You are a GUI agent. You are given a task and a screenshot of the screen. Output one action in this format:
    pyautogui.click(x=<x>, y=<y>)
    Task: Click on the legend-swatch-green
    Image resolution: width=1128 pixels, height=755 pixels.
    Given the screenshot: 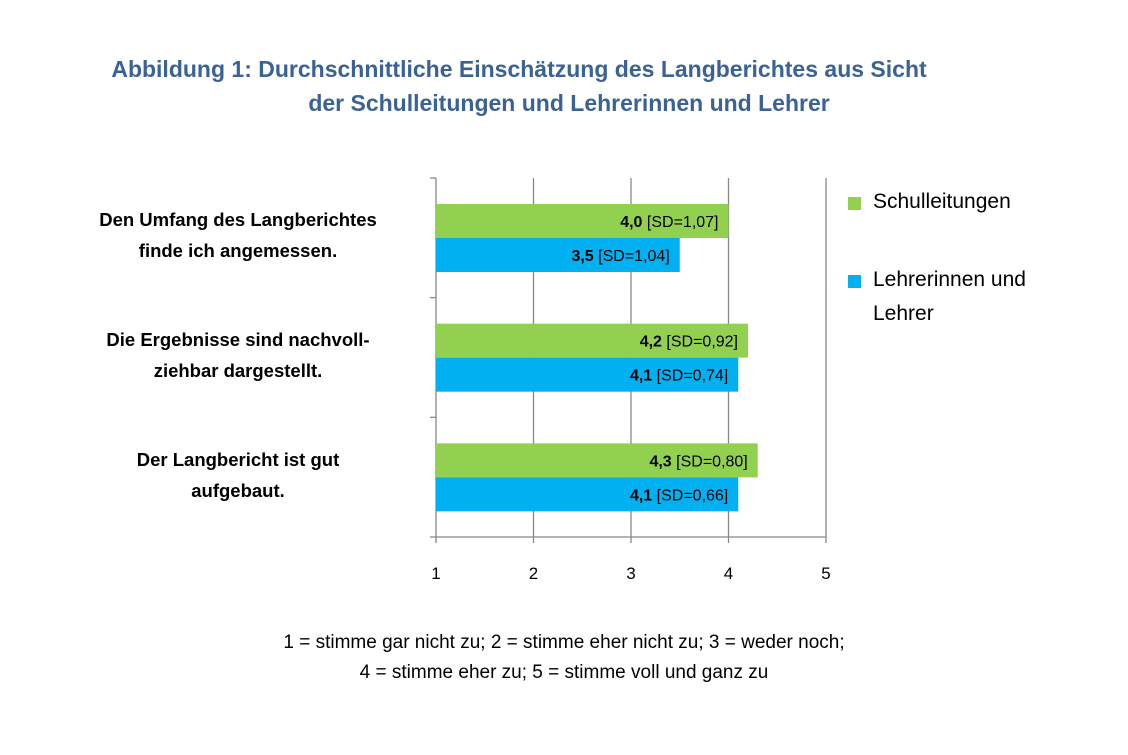 What is the action you would take?
    pyautogui.click(x=854, y=203)
    